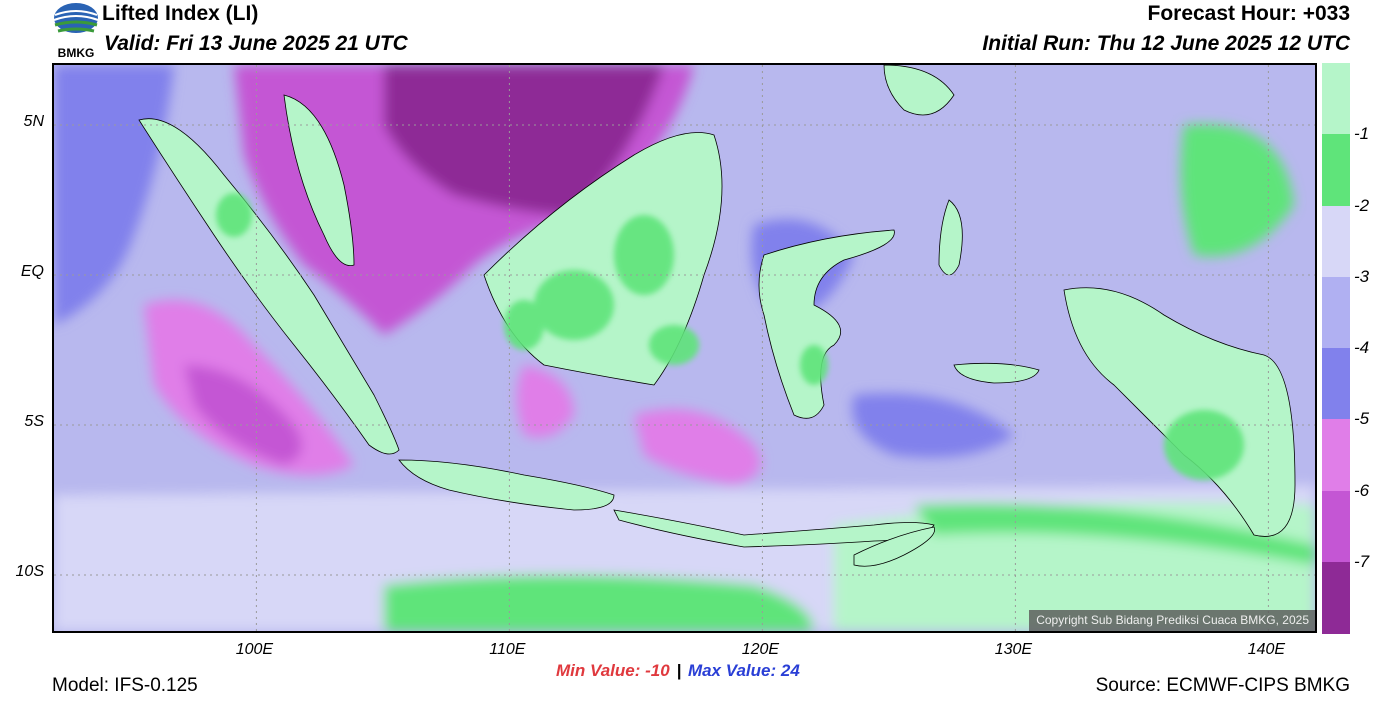 The height and width of the screenshot is (709, 1400). I want to click on max-value-label: Max Value:, so click(732, 670).